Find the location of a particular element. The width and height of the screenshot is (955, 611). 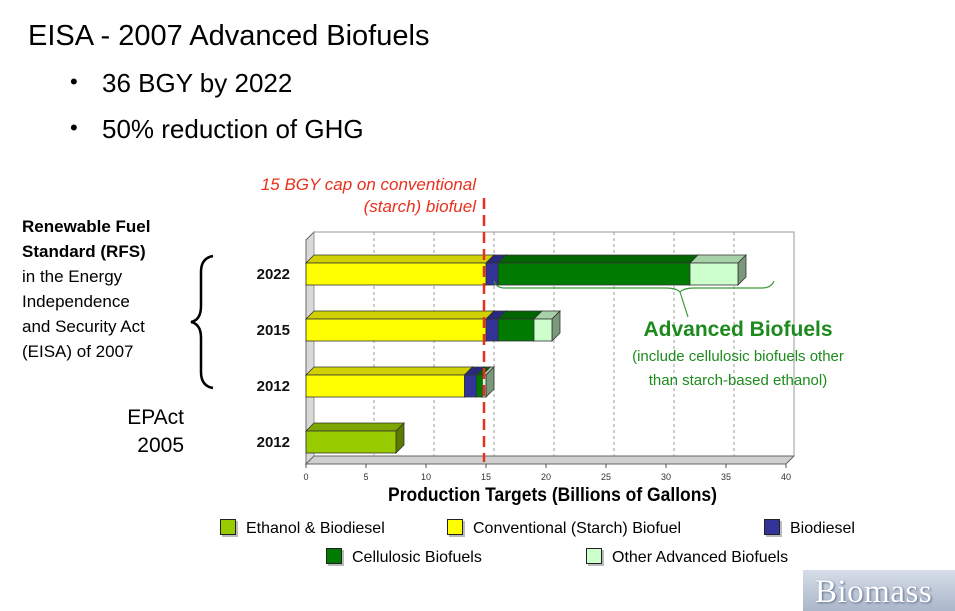

legend-item: Cellulosic Biofuels is located at coordinates (404, 557).